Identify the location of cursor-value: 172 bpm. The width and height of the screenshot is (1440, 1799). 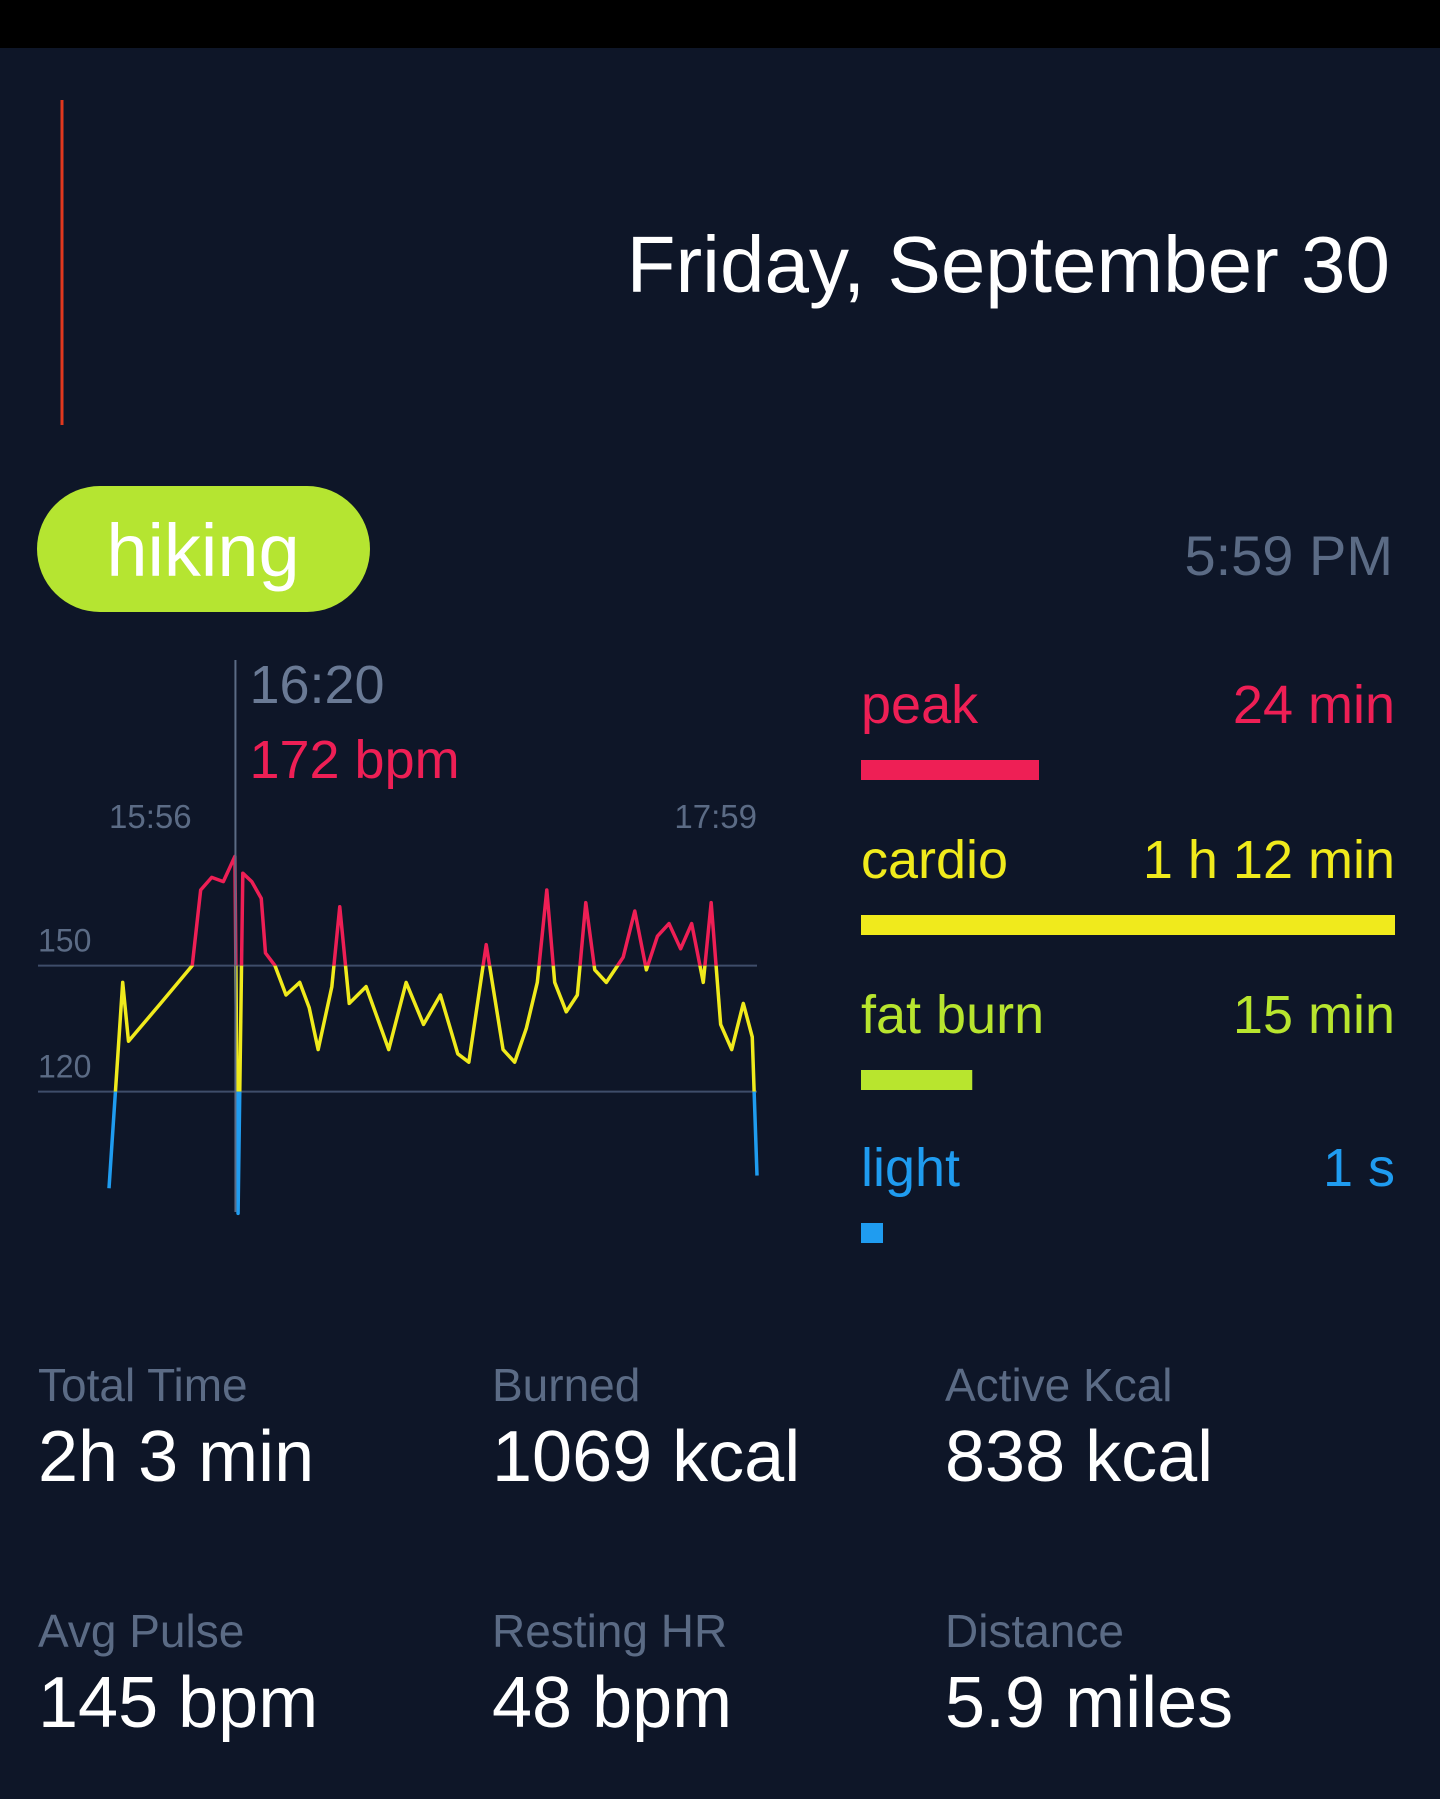
(354, 760).